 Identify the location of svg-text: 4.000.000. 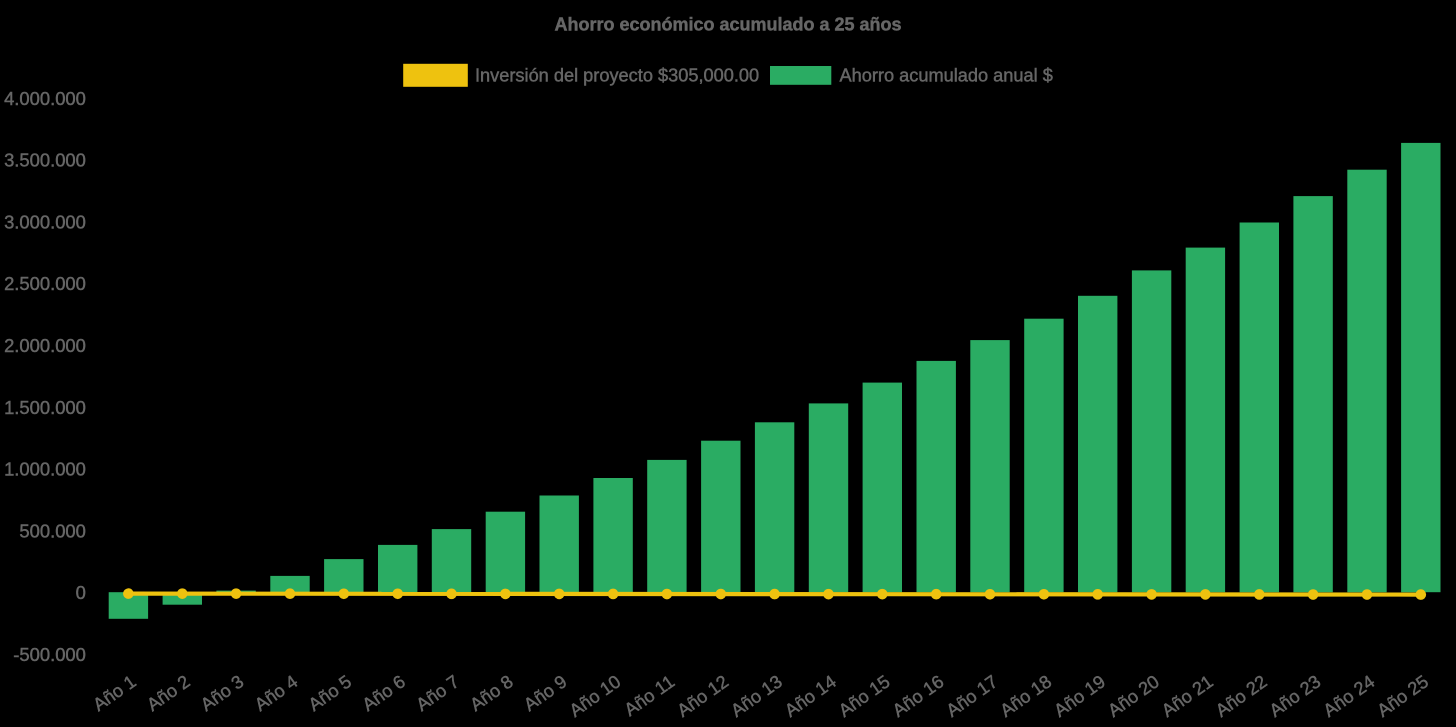
(45, 98).